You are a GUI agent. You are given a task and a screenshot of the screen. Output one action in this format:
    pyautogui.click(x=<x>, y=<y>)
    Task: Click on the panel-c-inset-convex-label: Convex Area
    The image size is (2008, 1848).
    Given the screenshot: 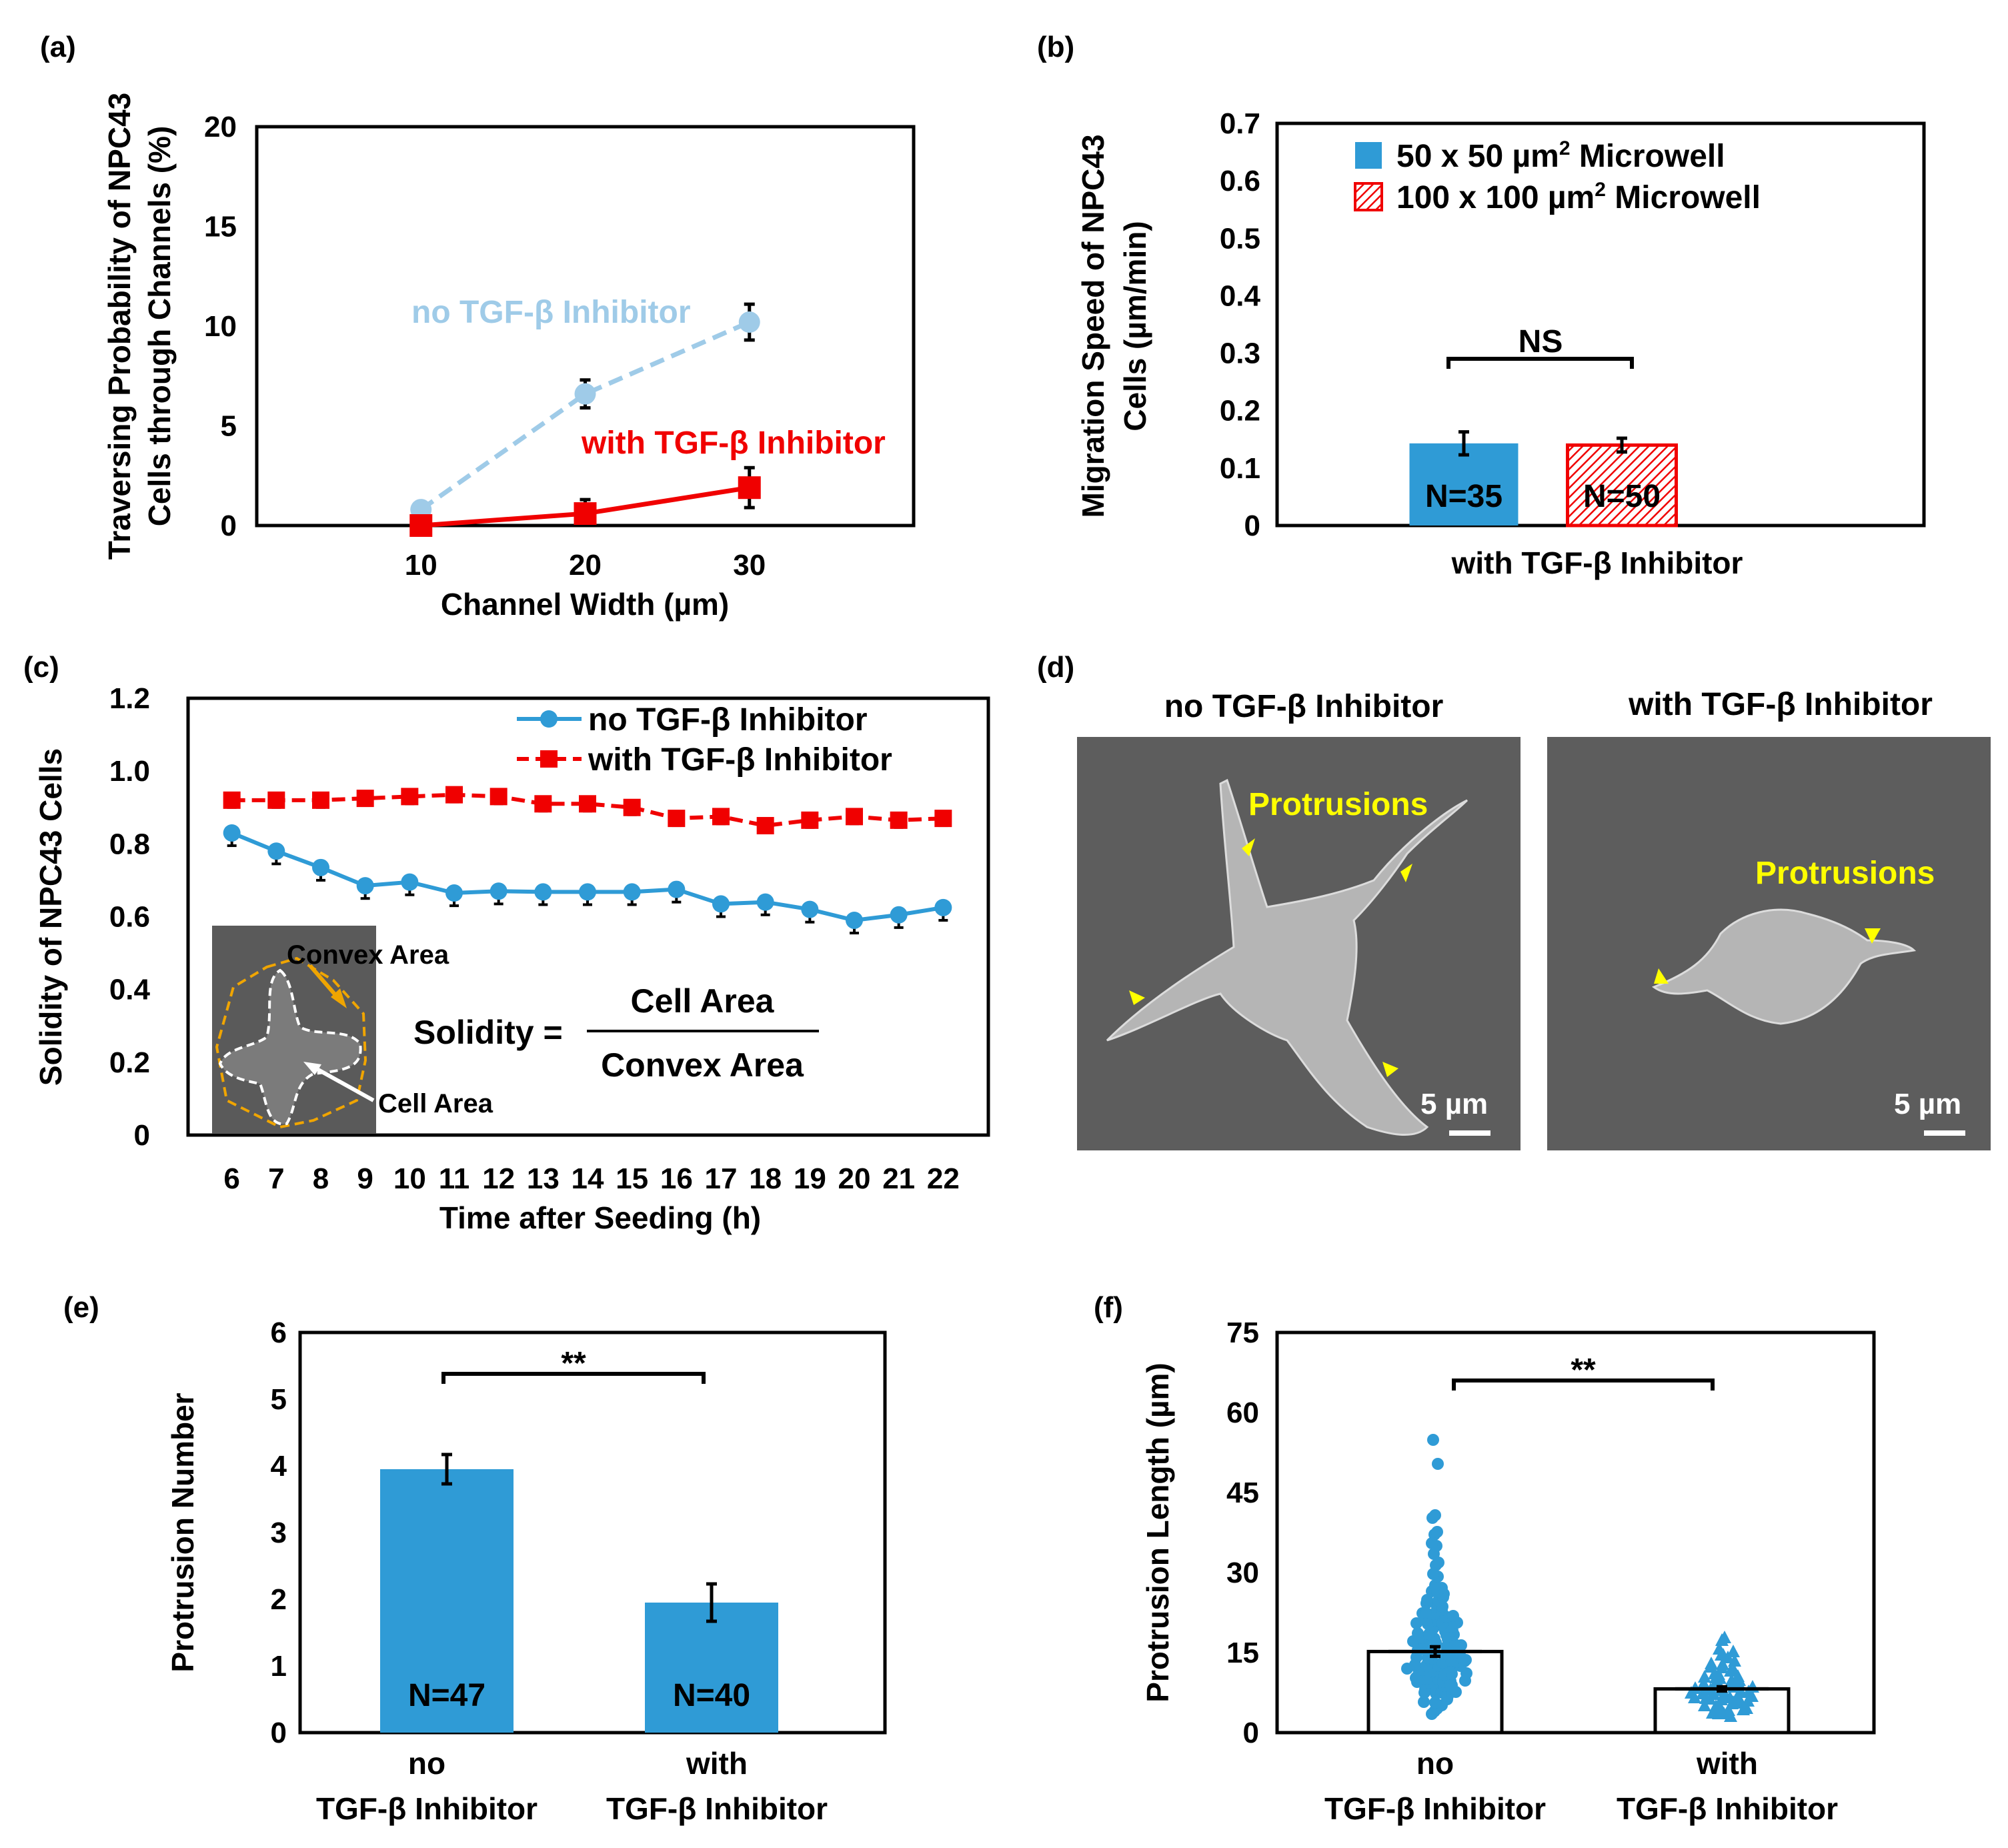 What is the action you would take?
    pyautogui.click(x=368, y=955)
    